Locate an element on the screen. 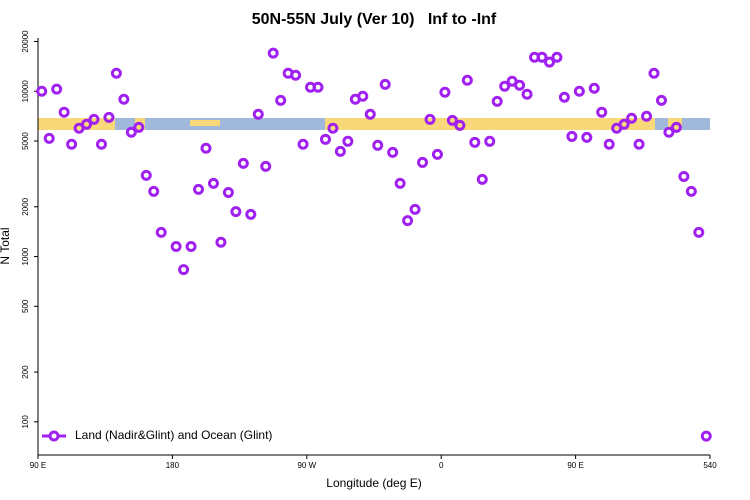 This screenshot has height=500, width=750. y-tick-label: 200 is located at coordinates (25, 372).